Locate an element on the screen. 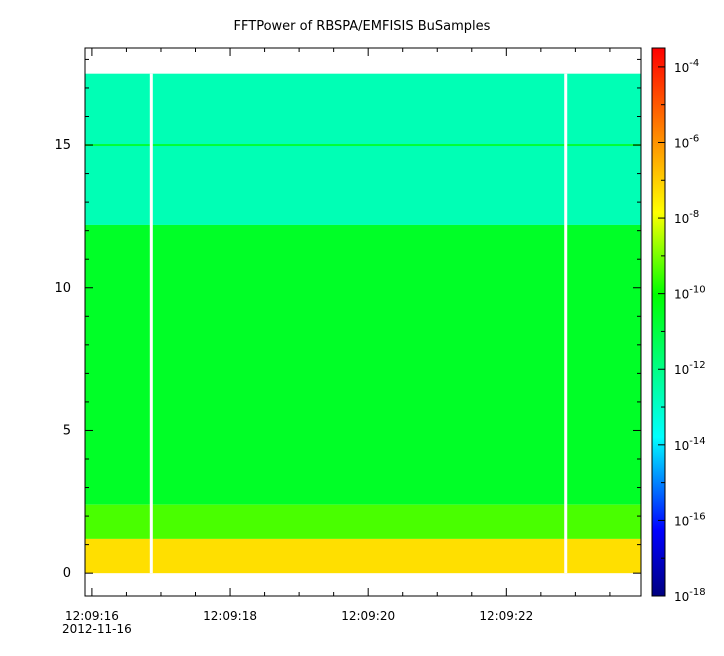 Image resolution: width=724 pixels, height=656 pixels. colorbar-tick-label: 10⁻¹⁸ is located at coordinates (690, 595).